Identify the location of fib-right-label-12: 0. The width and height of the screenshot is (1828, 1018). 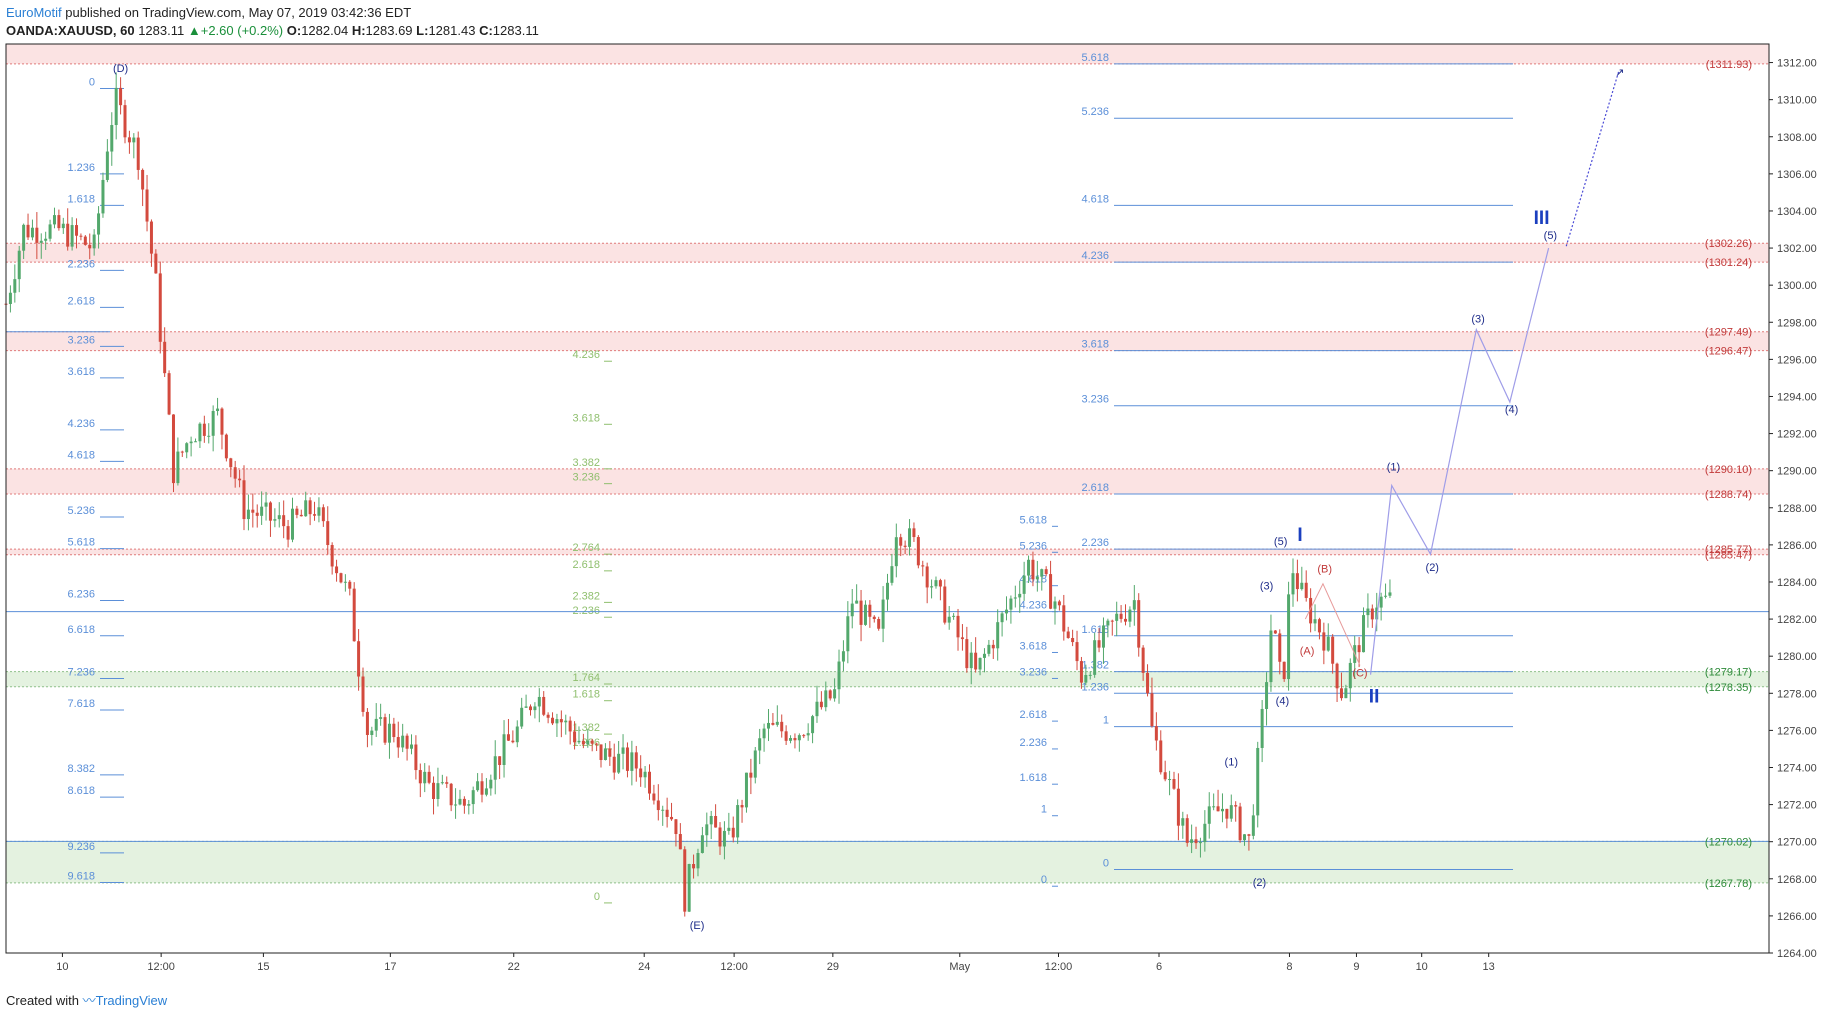
(1106, 864).